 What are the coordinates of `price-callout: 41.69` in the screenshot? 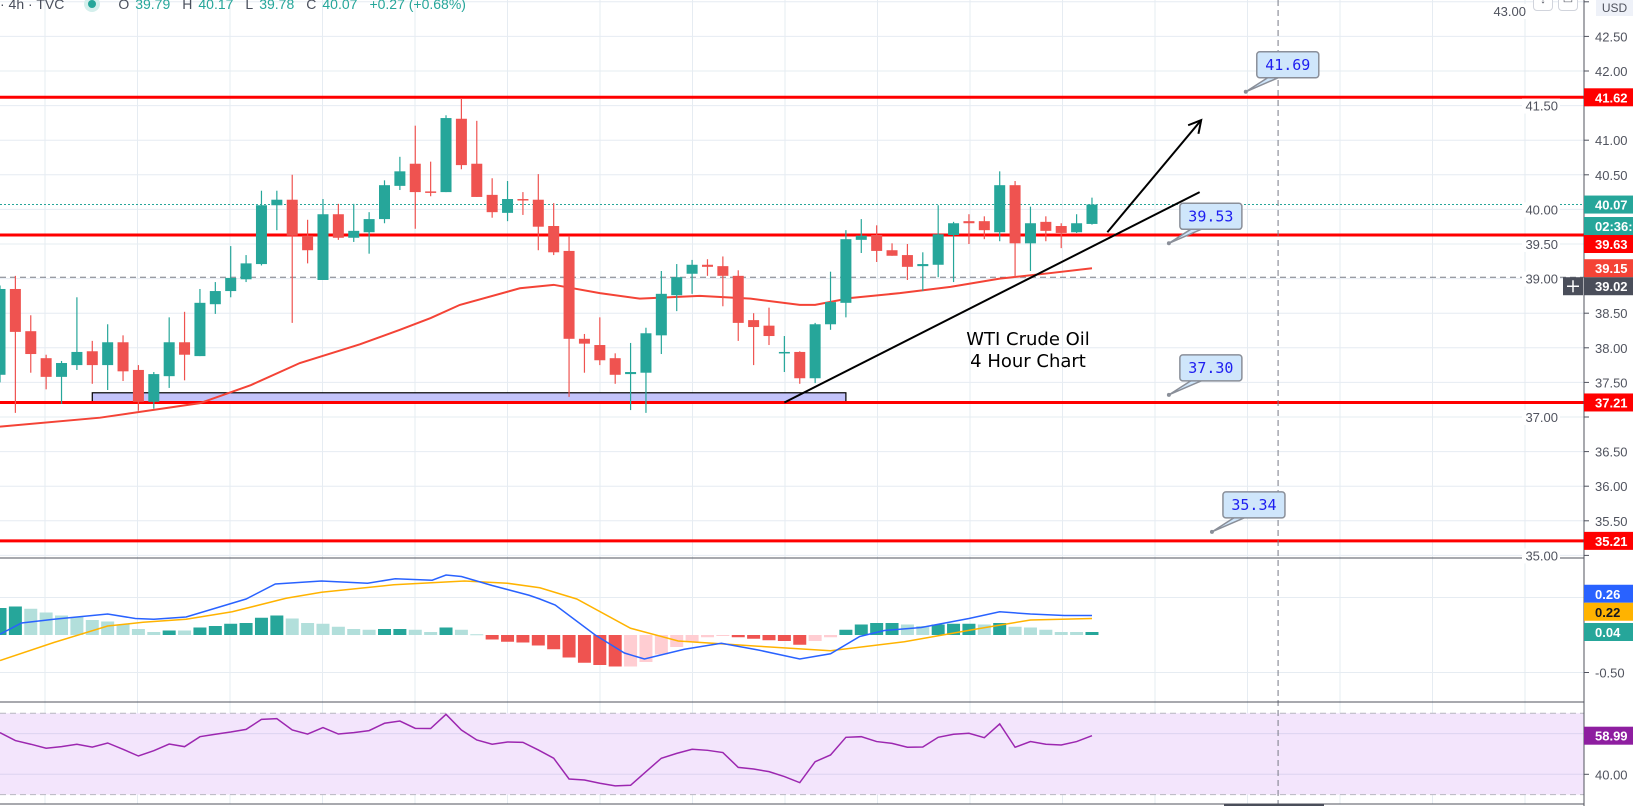 It's located at (1281, 72).